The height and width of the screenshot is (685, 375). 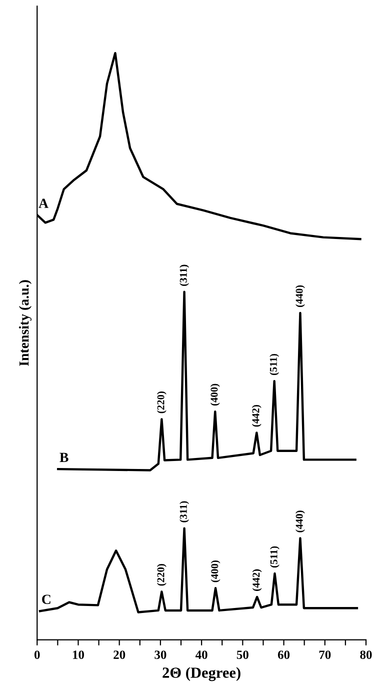 What do you see at coordinates (120, 655) in the screenshot?
I see `x-tick-label: 20` at bounding box center [120, 655].